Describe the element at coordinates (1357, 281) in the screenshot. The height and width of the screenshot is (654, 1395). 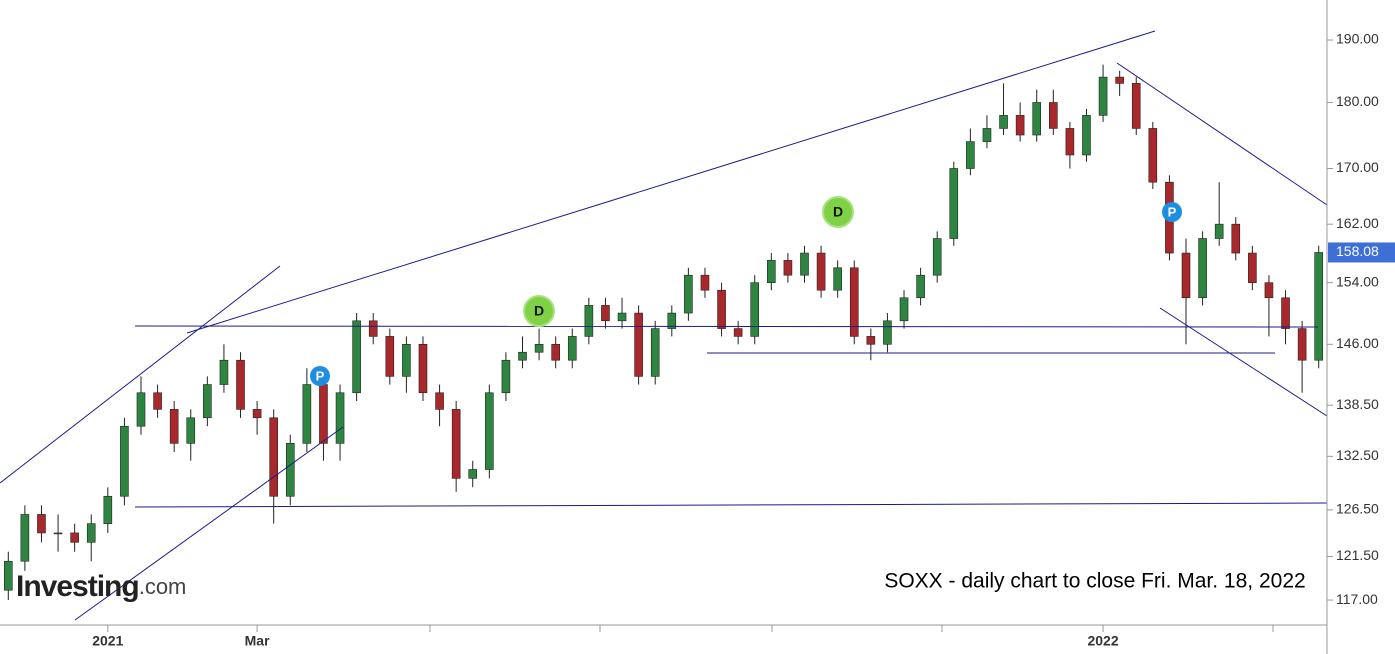
I see `y-tick-label: 154.00` at that location.